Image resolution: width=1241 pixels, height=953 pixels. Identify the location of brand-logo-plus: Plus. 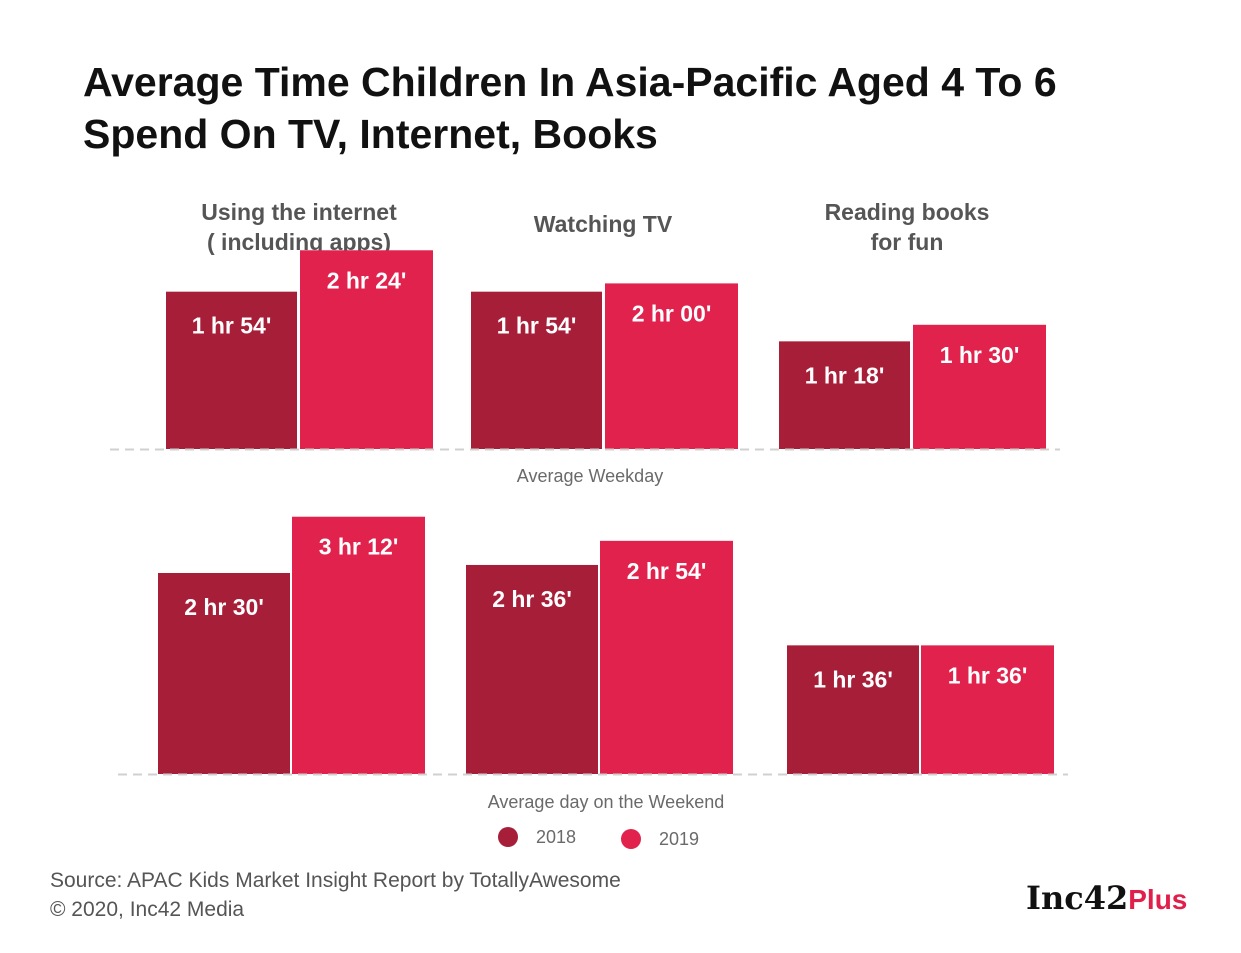
(1158, 899).